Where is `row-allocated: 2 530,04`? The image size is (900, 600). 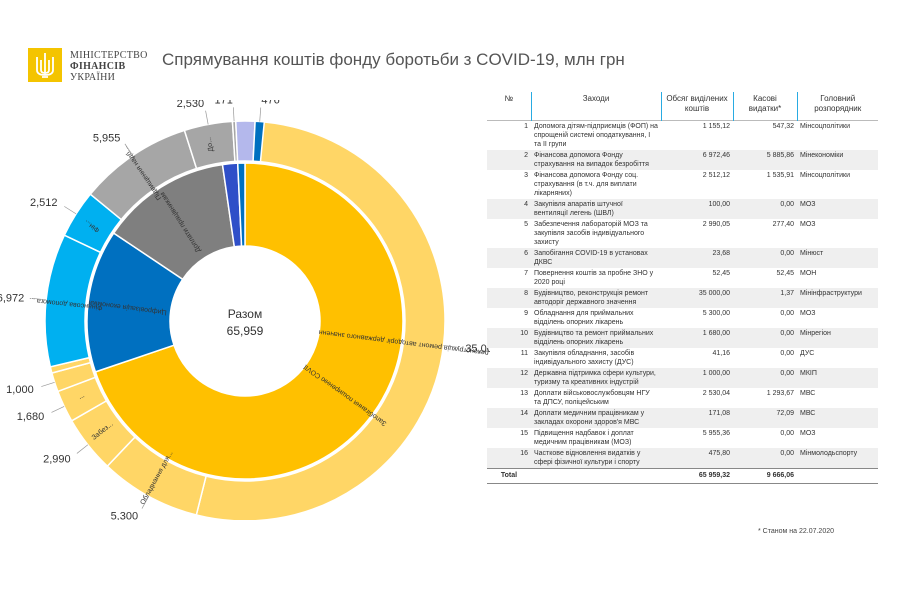 row-allocated: 2 530,04 is located at coordinates (716, 393).